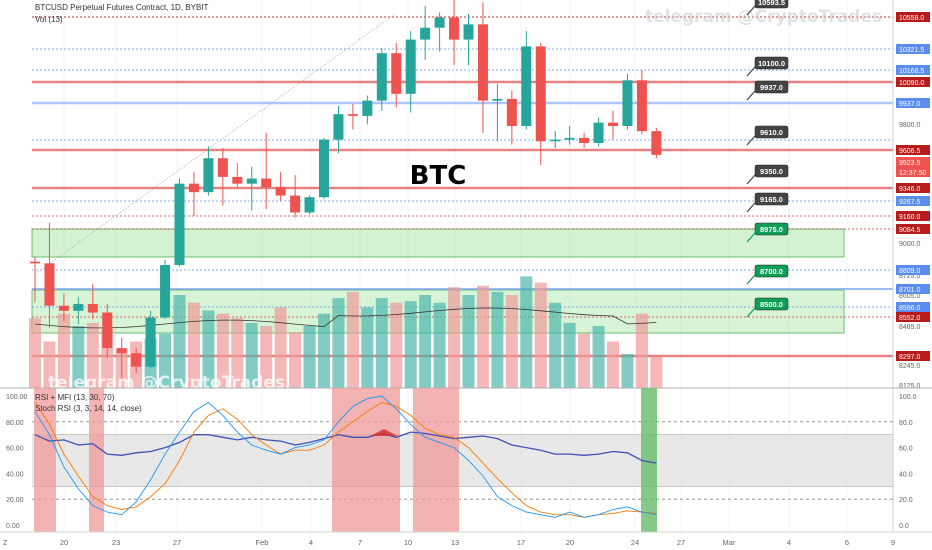  Describe the element at coordinates (910, 366) in the screenshot. I see `price-tick-label: 8245.0` at that location.